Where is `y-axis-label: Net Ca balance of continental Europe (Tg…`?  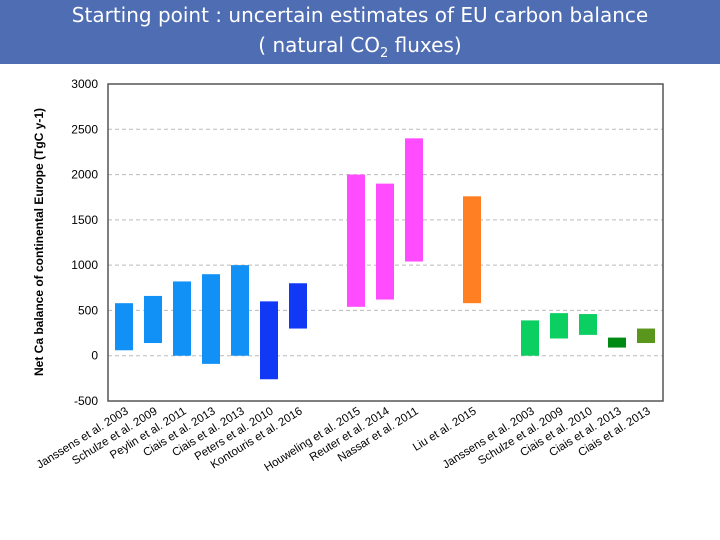 y-axis-label: Net Ca balance of continental Europe (Tg… is located at coordinates (39, 242).